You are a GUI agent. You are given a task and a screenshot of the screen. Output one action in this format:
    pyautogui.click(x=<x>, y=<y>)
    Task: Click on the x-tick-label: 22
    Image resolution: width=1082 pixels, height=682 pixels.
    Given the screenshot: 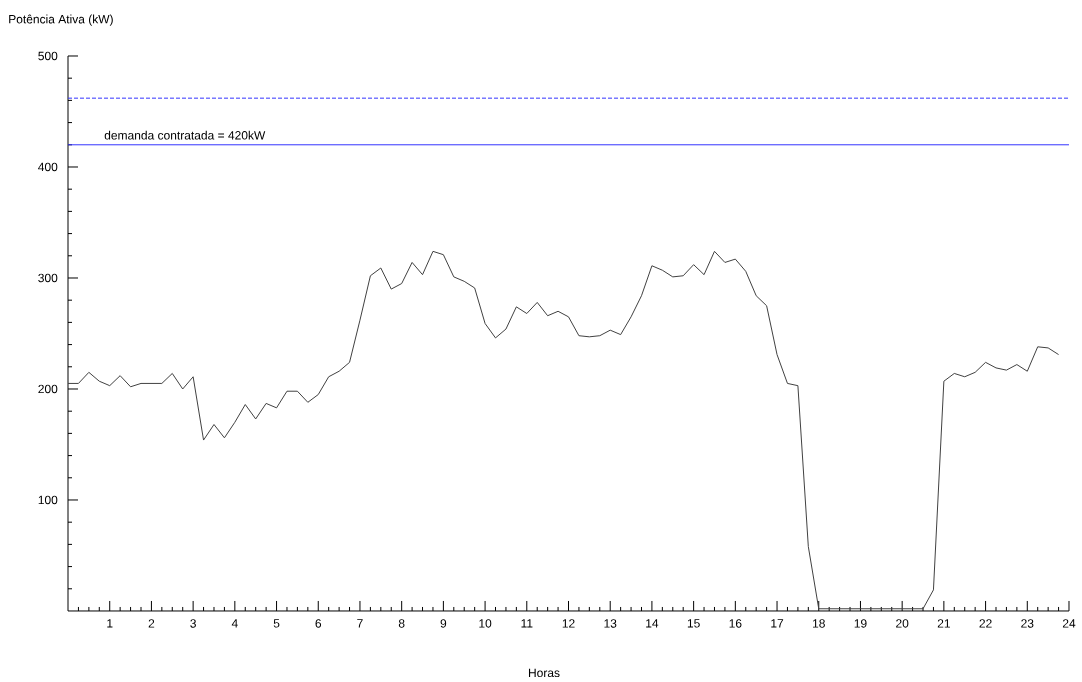 What is the action you would take?
    pyautogui.click(x=985, y=623)
    